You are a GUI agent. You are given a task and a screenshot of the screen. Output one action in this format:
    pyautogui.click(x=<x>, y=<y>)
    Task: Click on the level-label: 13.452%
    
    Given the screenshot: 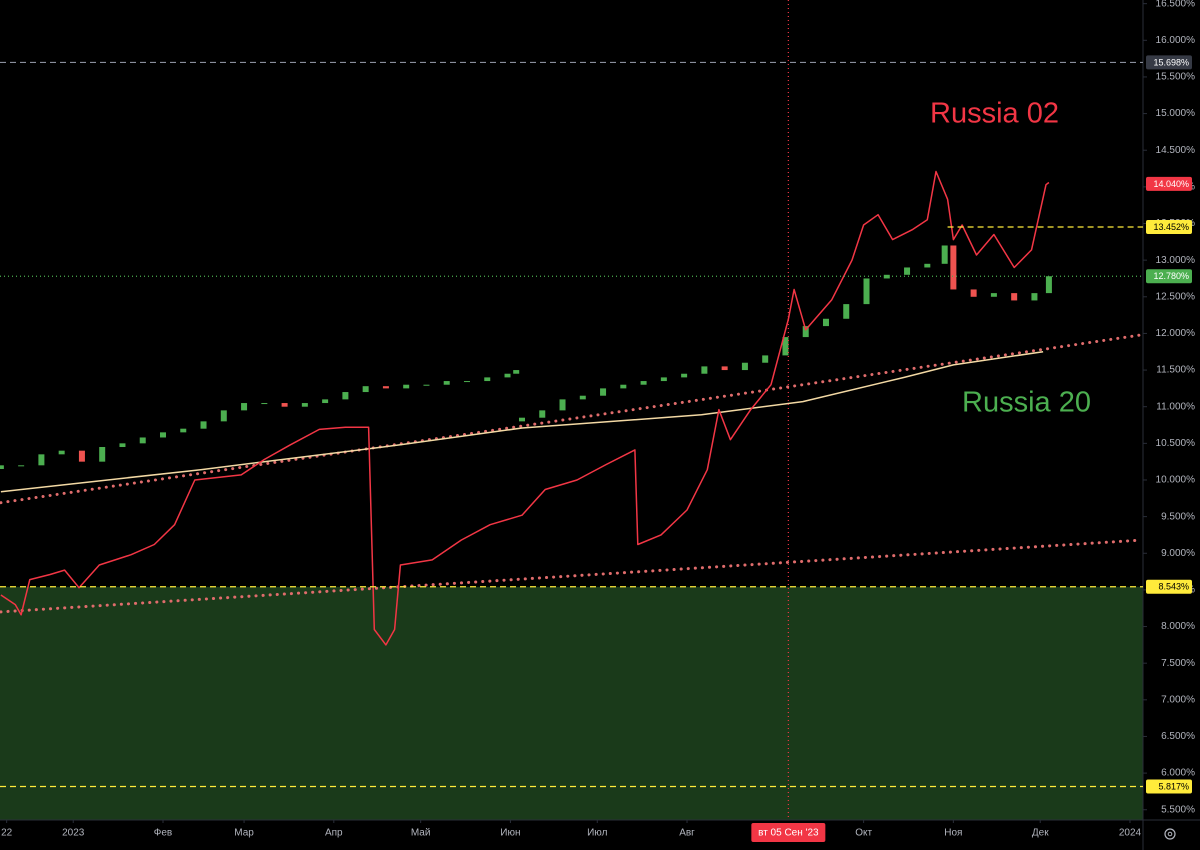 What is the action you would take?
    pyautogui.click(x=1171, y=227)
    